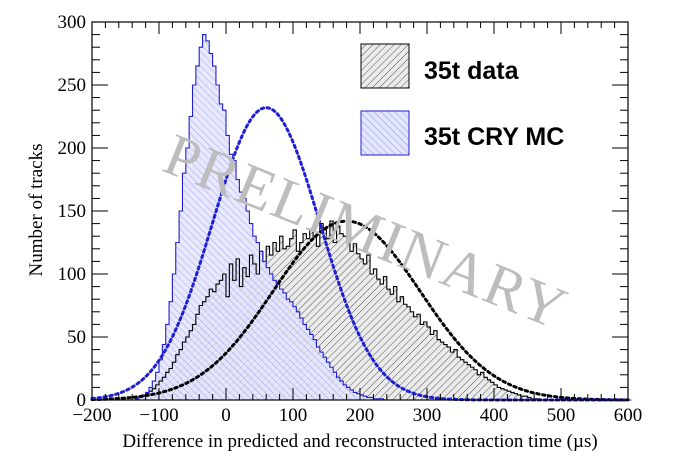 The width and height of the screenshot is (698, 475). I want to click on legend-label-mc: 35t CRY MC, so click(494, 137).